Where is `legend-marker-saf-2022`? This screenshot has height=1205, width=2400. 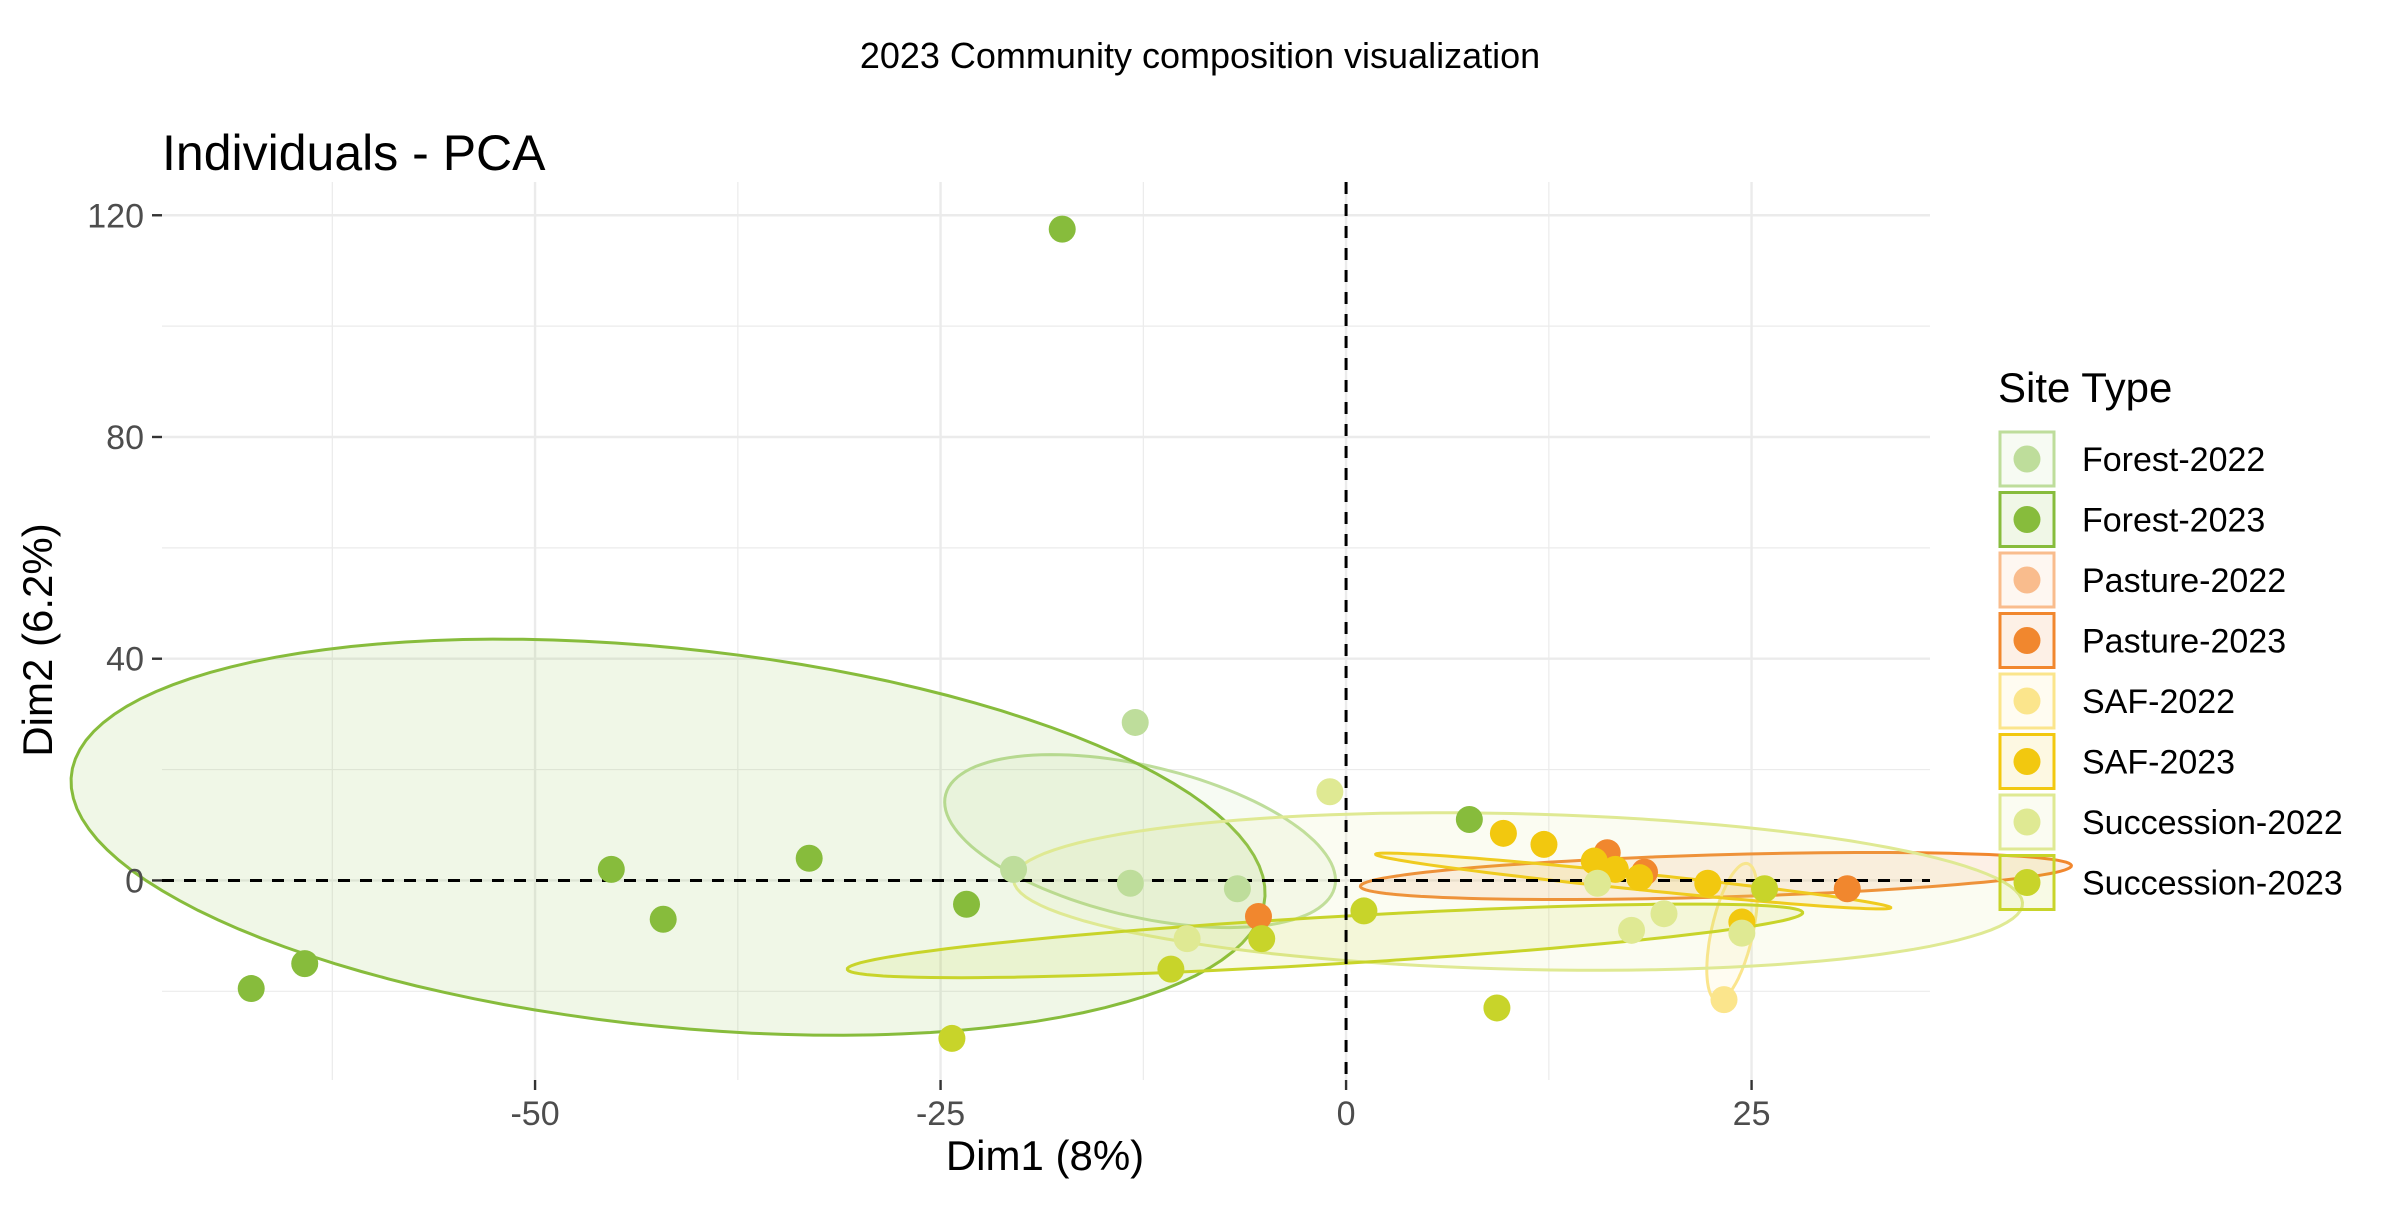
legend-marker-saf-2022 is located at coordinates (2027, 701).